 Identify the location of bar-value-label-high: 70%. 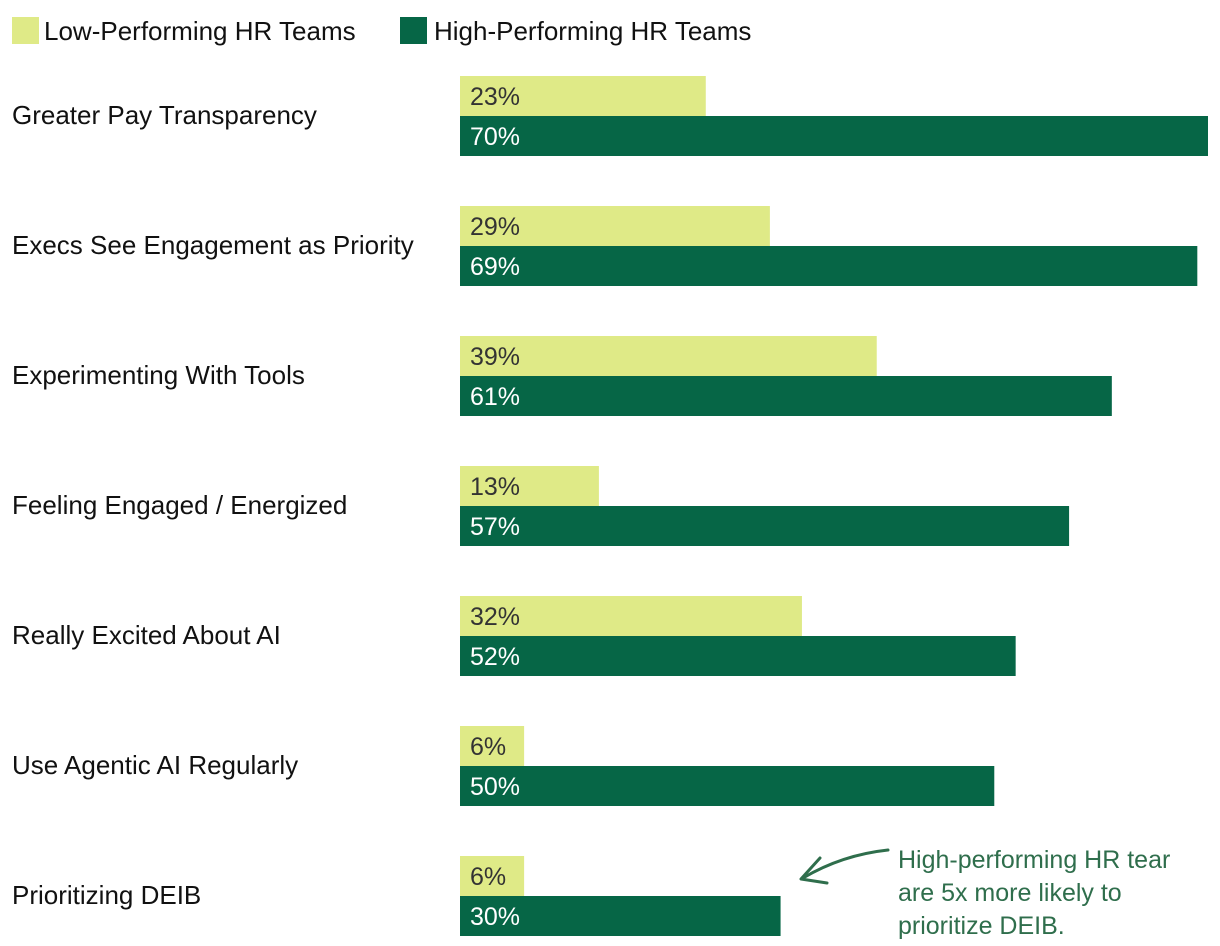
(495, 137).